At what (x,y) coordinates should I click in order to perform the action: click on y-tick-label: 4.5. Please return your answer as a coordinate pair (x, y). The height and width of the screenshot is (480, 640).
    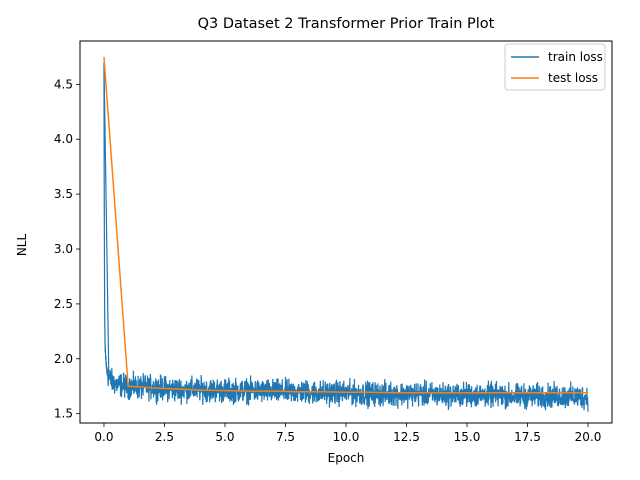
    Looking at the image, I should click on (63, 84).